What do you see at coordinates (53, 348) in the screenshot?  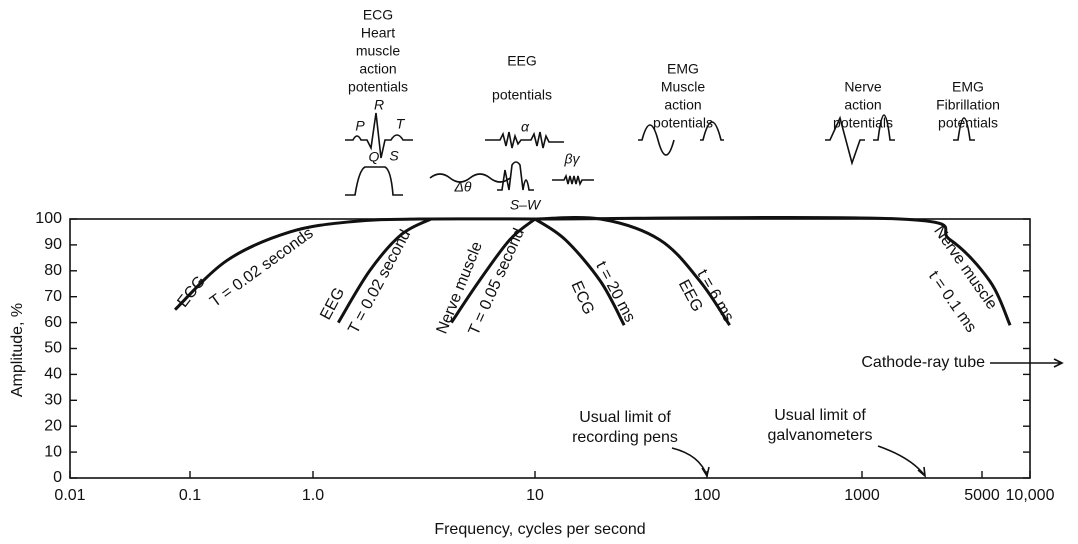 I see `y-tick-label: 50` at bounding box center [53, 348].